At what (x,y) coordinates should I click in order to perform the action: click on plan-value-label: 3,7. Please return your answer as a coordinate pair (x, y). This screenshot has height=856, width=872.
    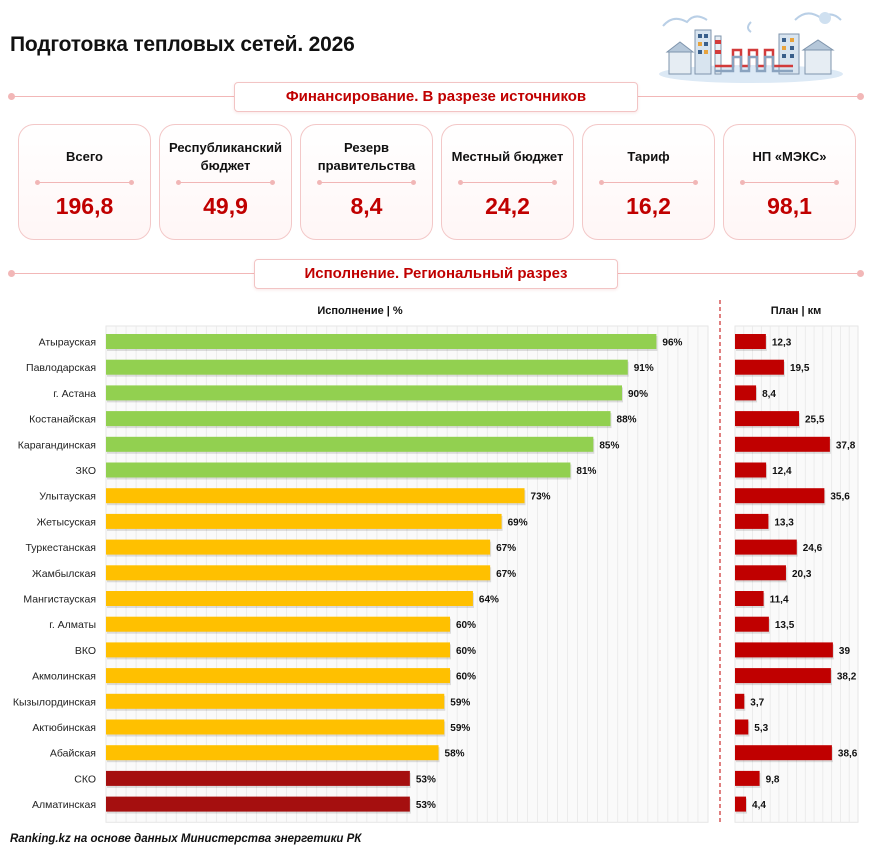
    Looking at the image, I should click on (757, 702).